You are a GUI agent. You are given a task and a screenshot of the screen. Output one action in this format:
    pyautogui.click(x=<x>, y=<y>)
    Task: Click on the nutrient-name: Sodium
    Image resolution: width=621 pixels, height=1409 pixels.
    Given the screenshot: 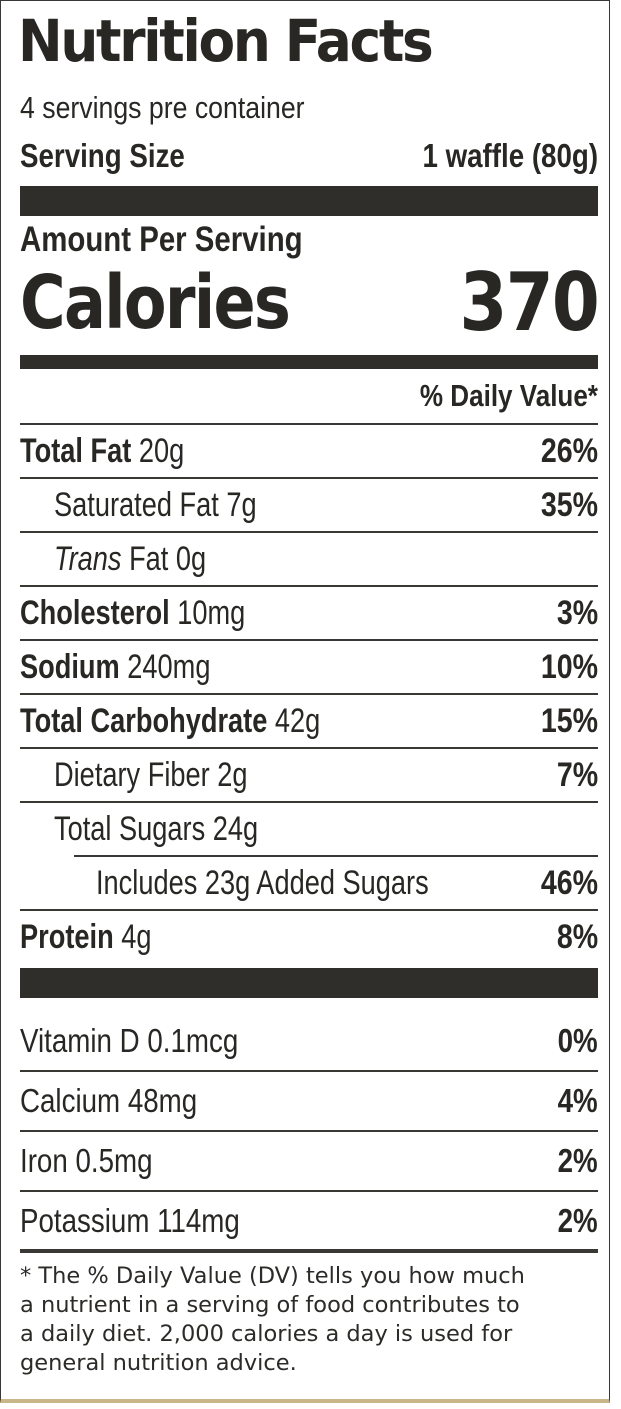 What is the action you would take?
    pyautogui.click(x=70, y=667)
    